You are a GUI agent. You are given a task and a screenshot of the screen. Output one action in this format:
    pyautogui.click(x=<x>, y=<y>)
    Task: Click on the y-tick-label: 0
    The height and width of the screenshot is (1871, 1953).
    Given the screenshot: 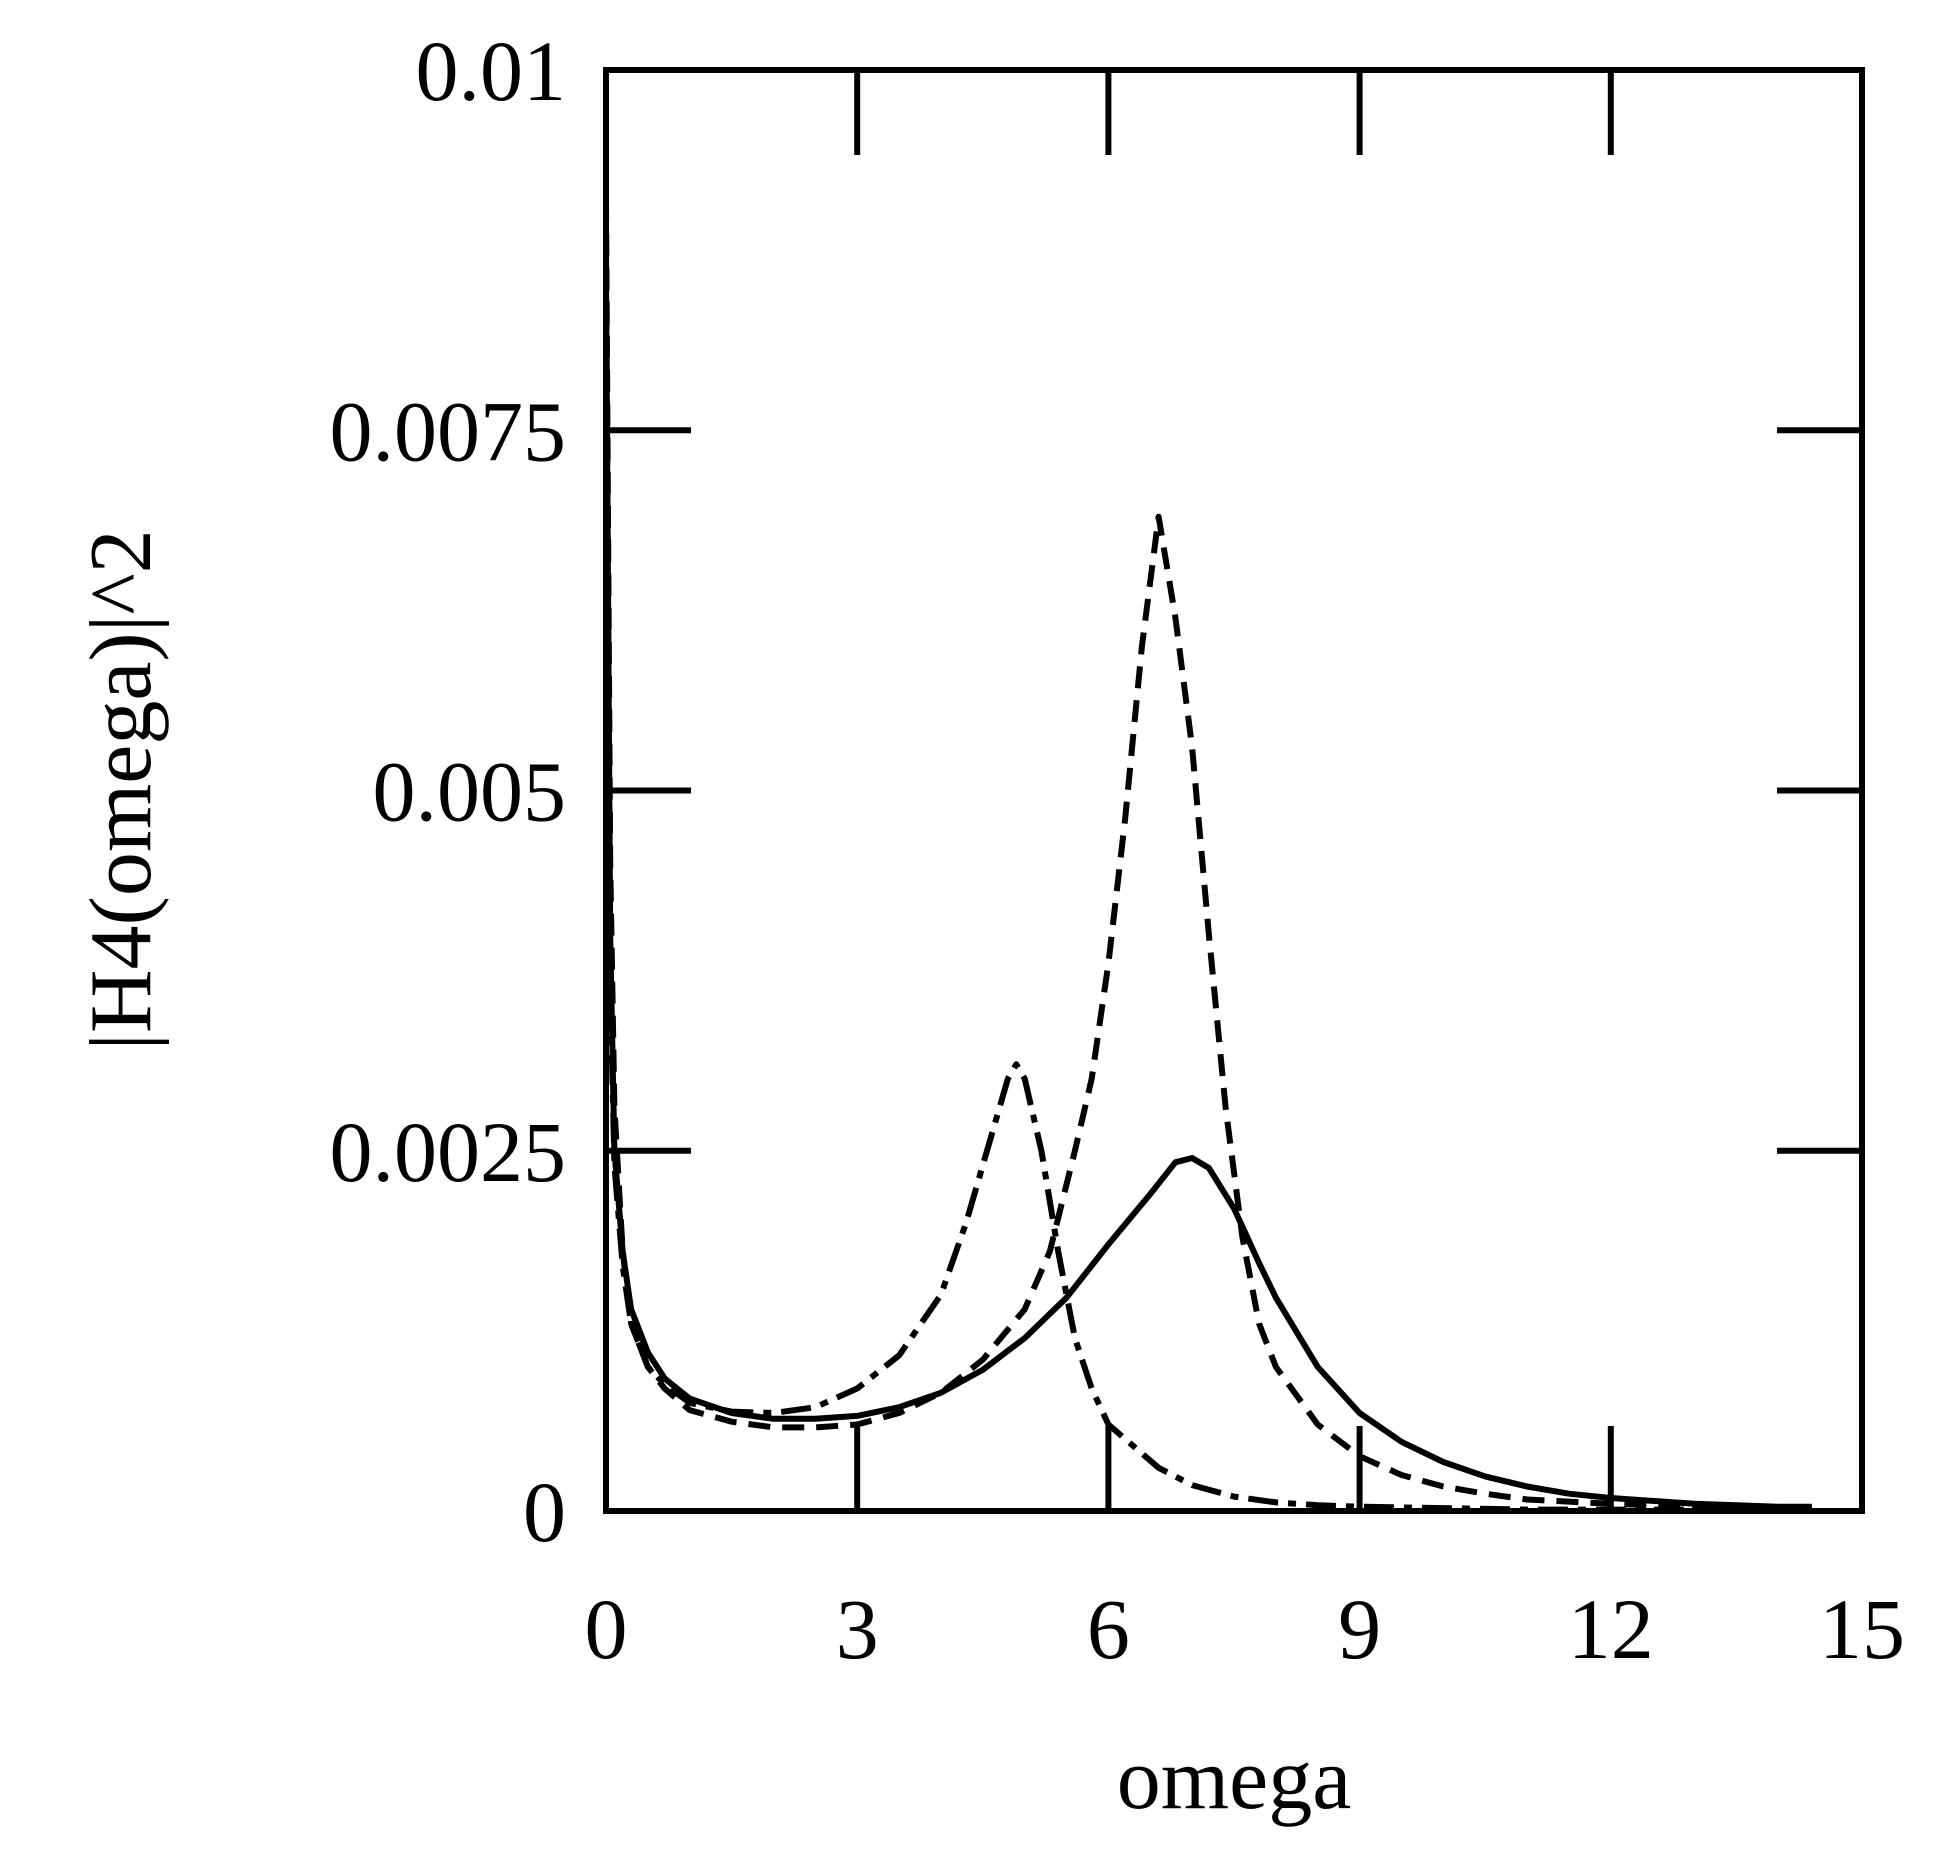 What is the action you would take?
    pyautogui.click(x=544, y=1512)
    